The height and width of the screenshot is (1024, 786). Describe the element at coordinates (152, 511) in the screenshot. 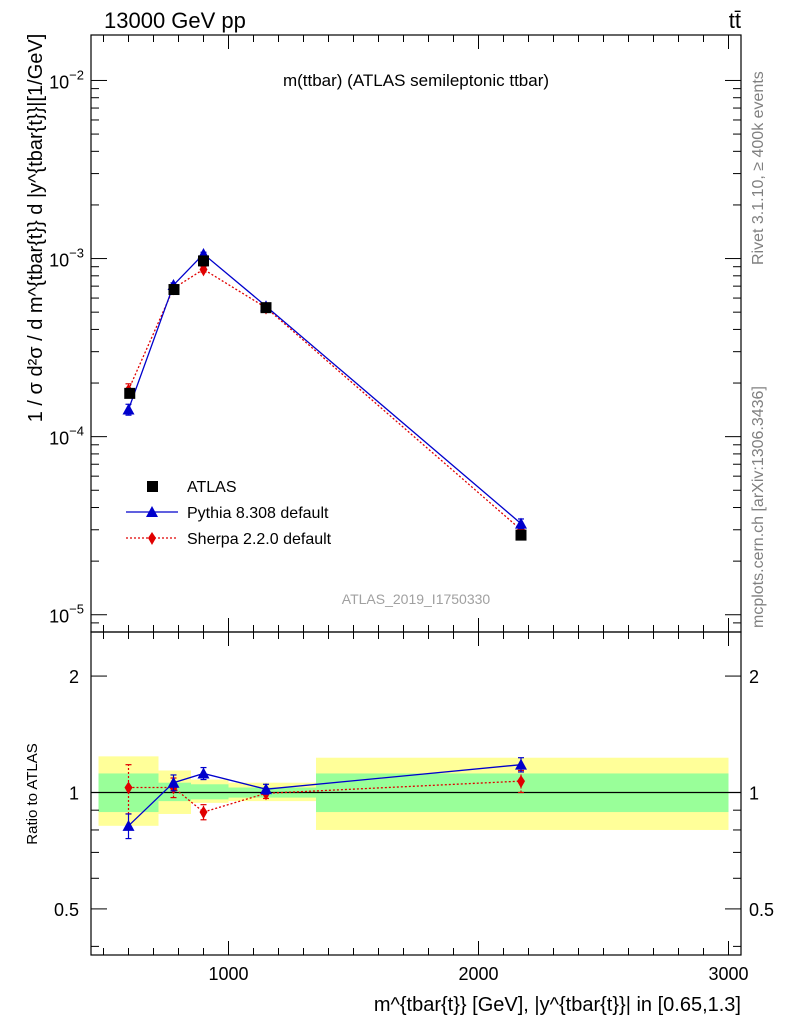

I see `legend-pythia-marker` at that location.